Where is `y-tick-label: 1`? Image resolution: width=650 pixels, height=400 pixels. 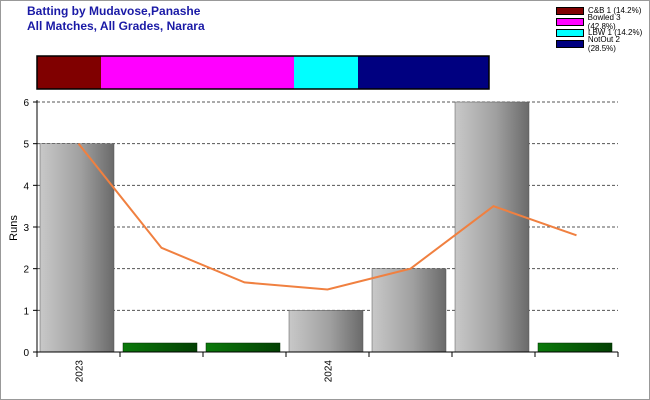 y-tick-label: 1 is located at coordinates (26, 311).